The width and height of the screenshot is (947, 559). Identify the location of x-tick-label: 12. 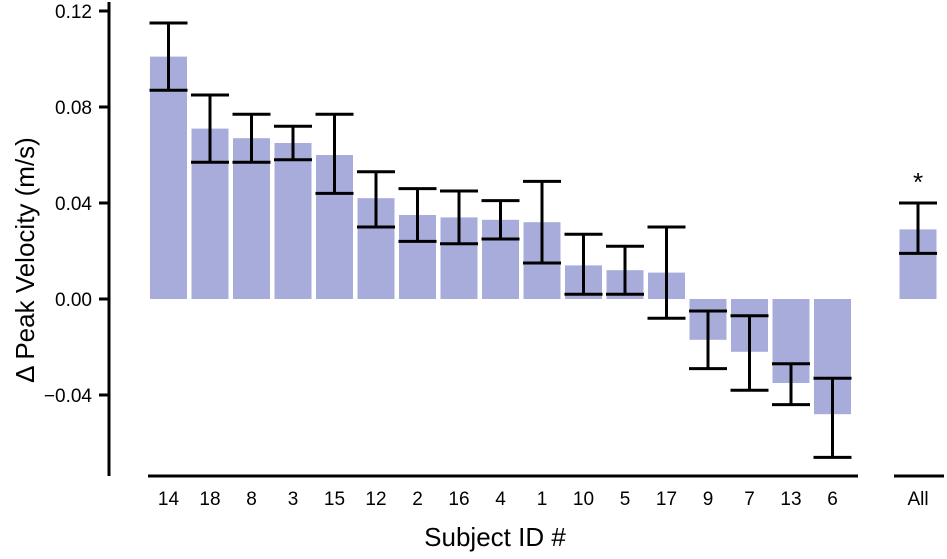
(375, 499).